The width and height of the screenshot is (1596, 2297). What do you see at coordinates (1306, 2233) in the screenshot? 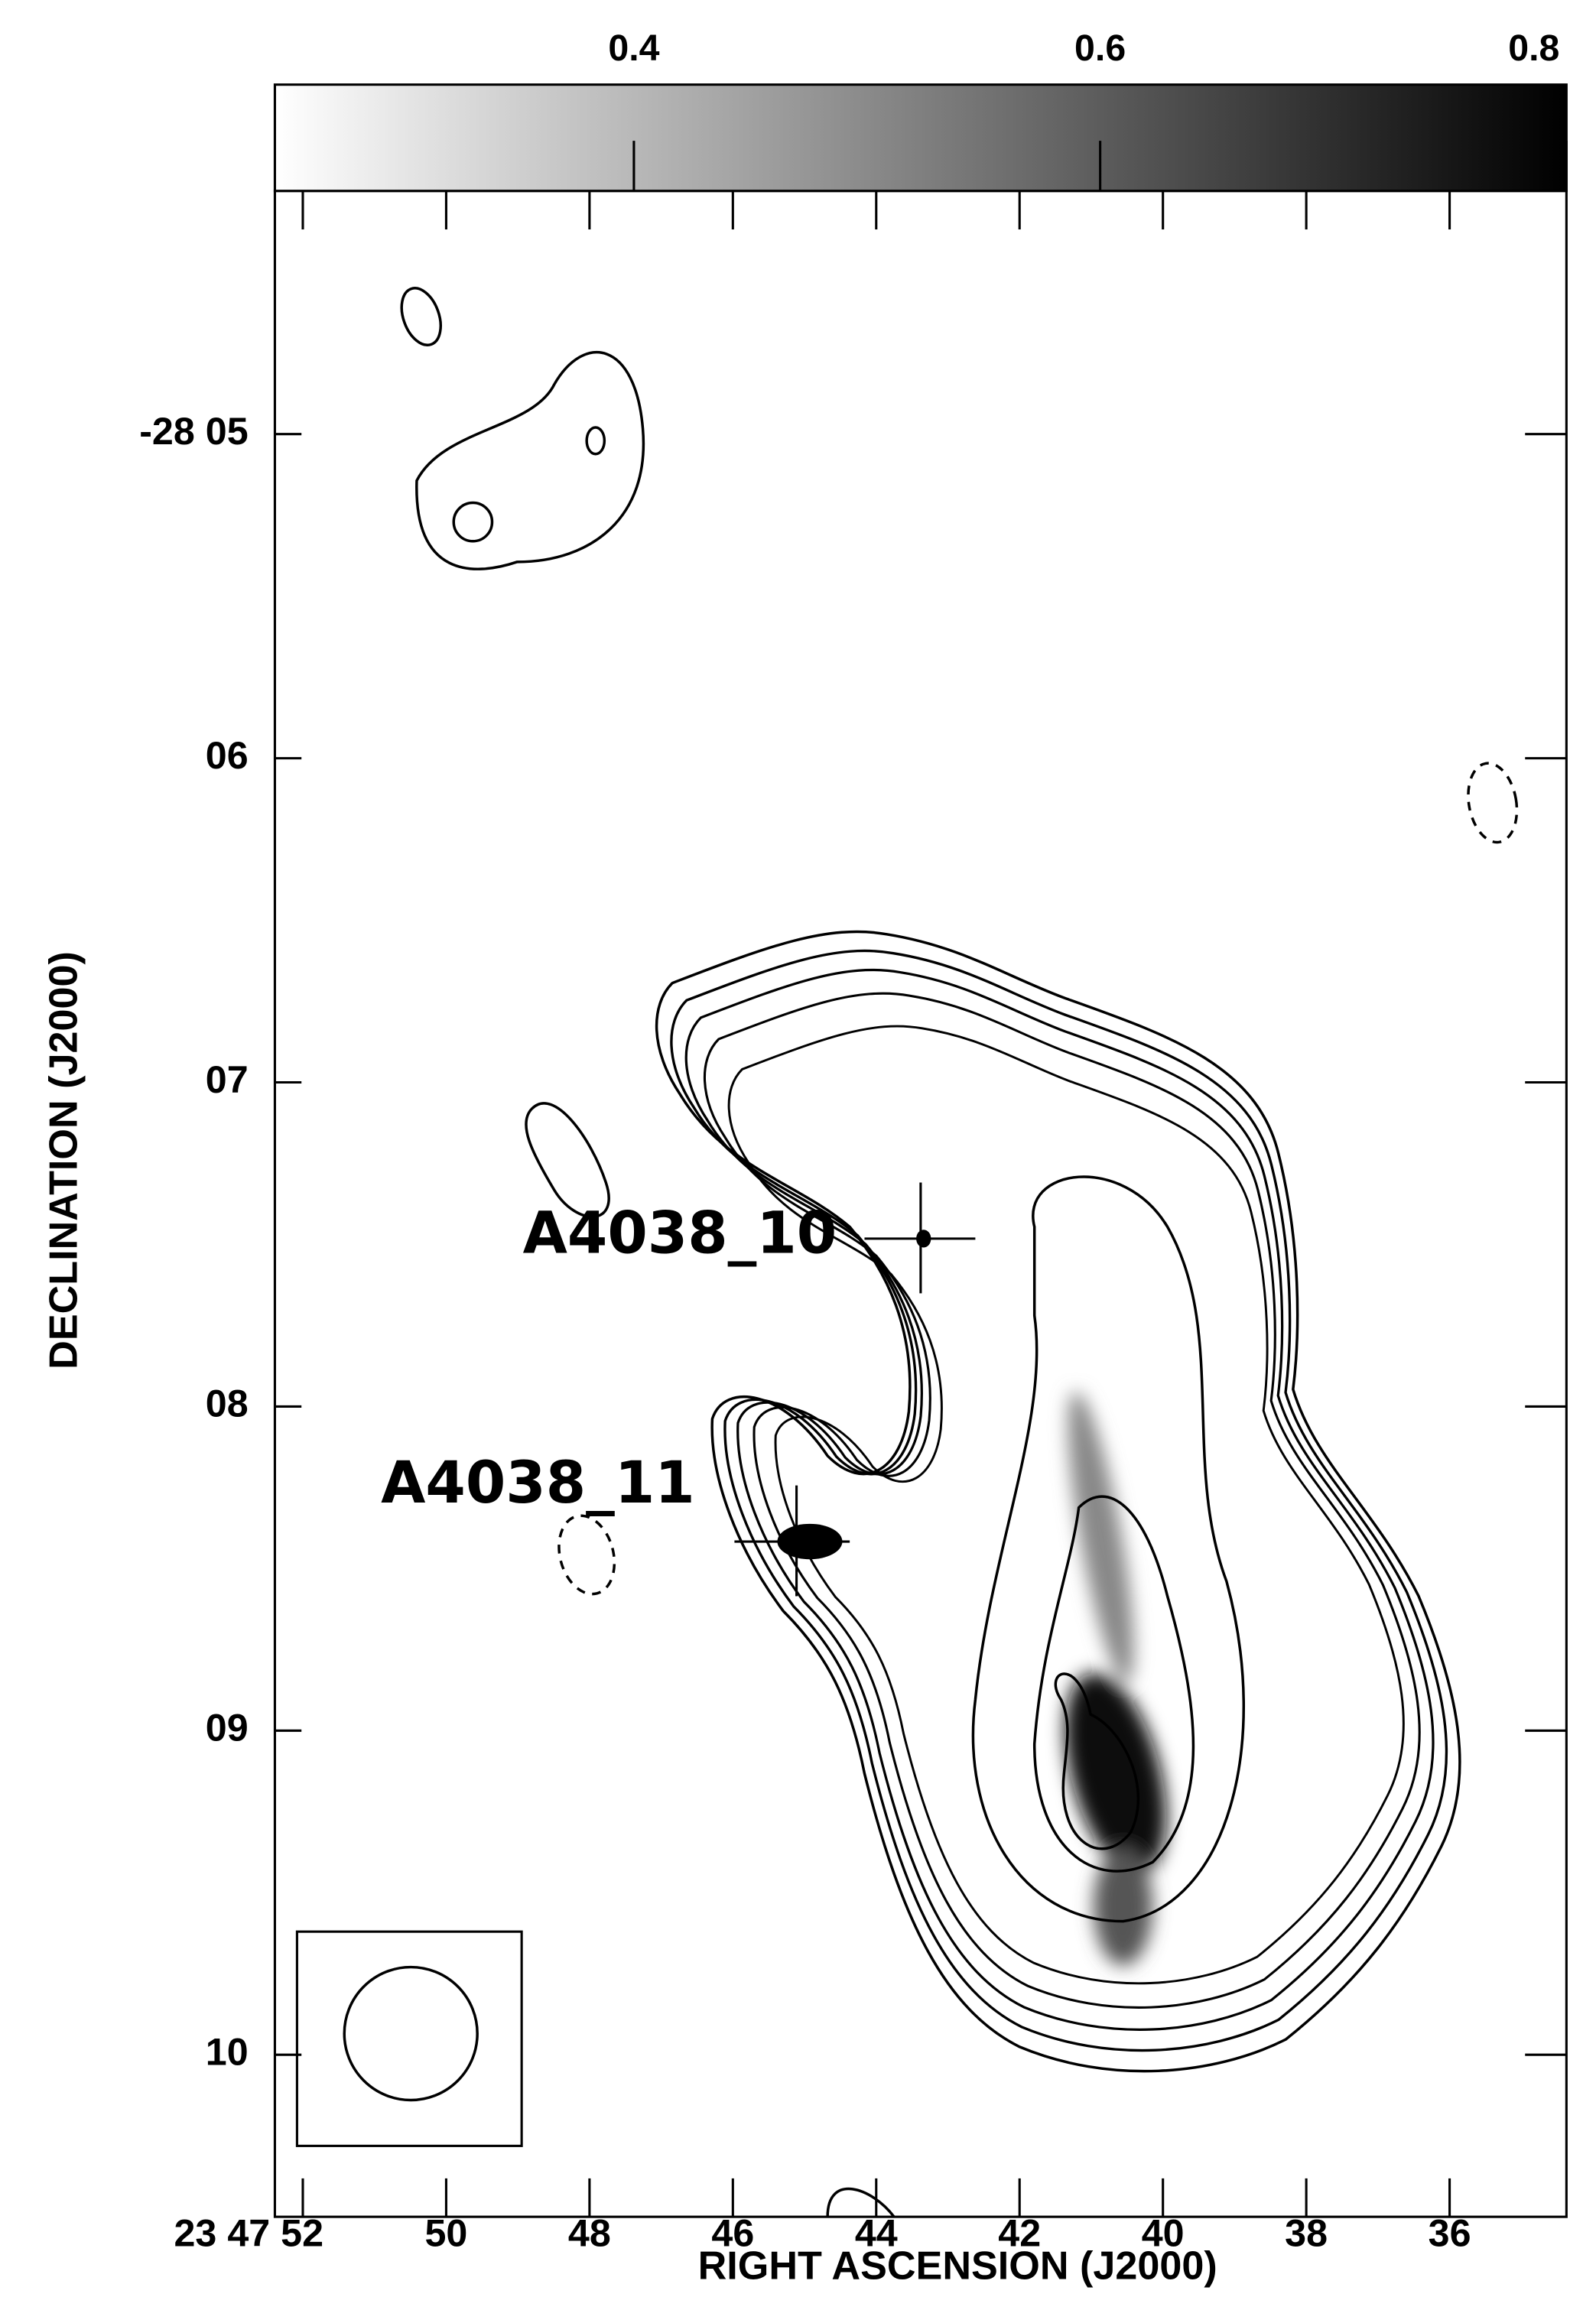
I see `x-tick-label: 38` at bounding box center [1306, 2233].